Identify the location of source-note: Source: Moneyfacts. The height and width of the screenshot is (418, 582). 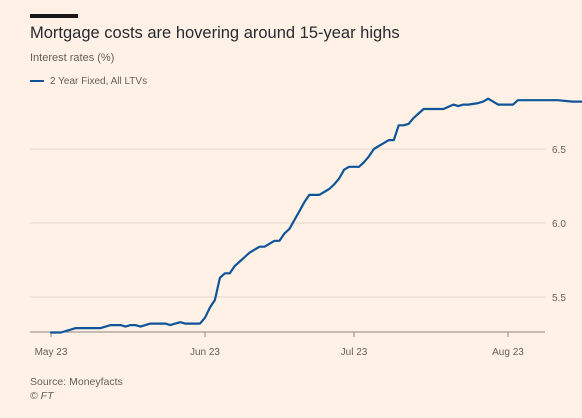
(76, 382).